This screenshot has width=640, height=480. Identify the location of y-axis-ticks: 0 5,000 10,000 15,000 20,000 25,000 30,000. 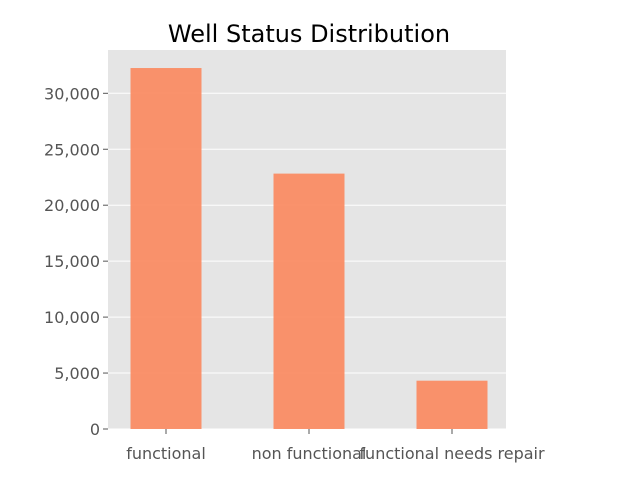
(76, 261).